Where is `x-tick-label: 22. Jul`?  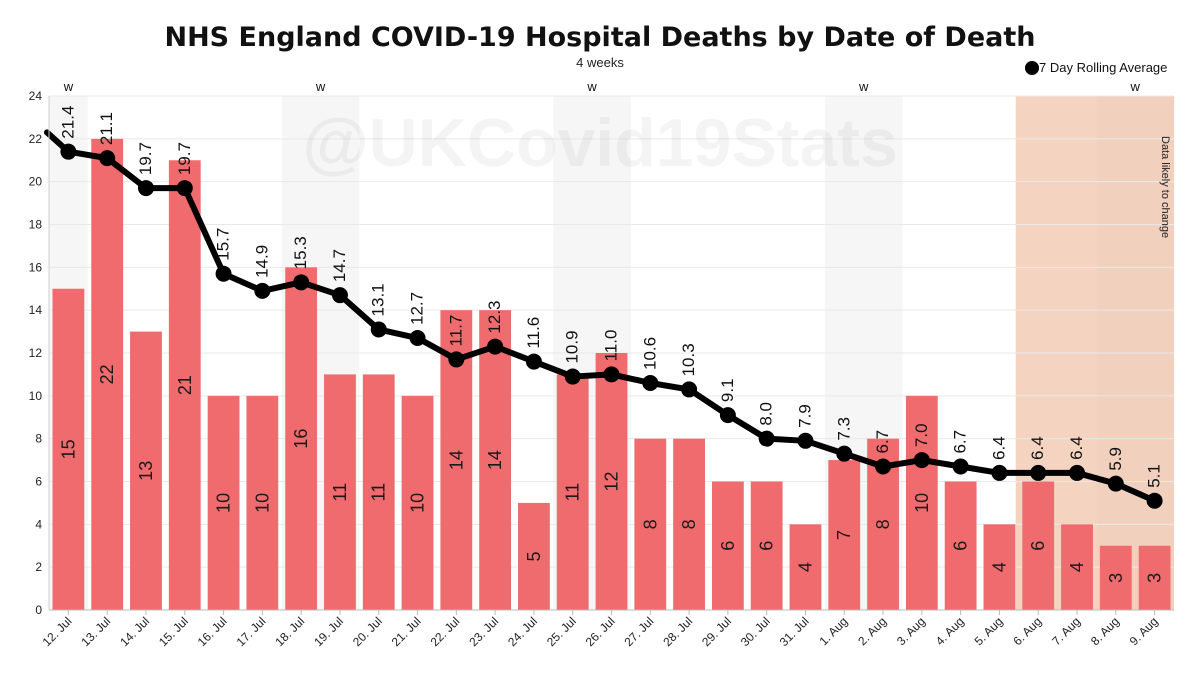 x-tick-label: 22. Jul is located at coordinates (445, 631).